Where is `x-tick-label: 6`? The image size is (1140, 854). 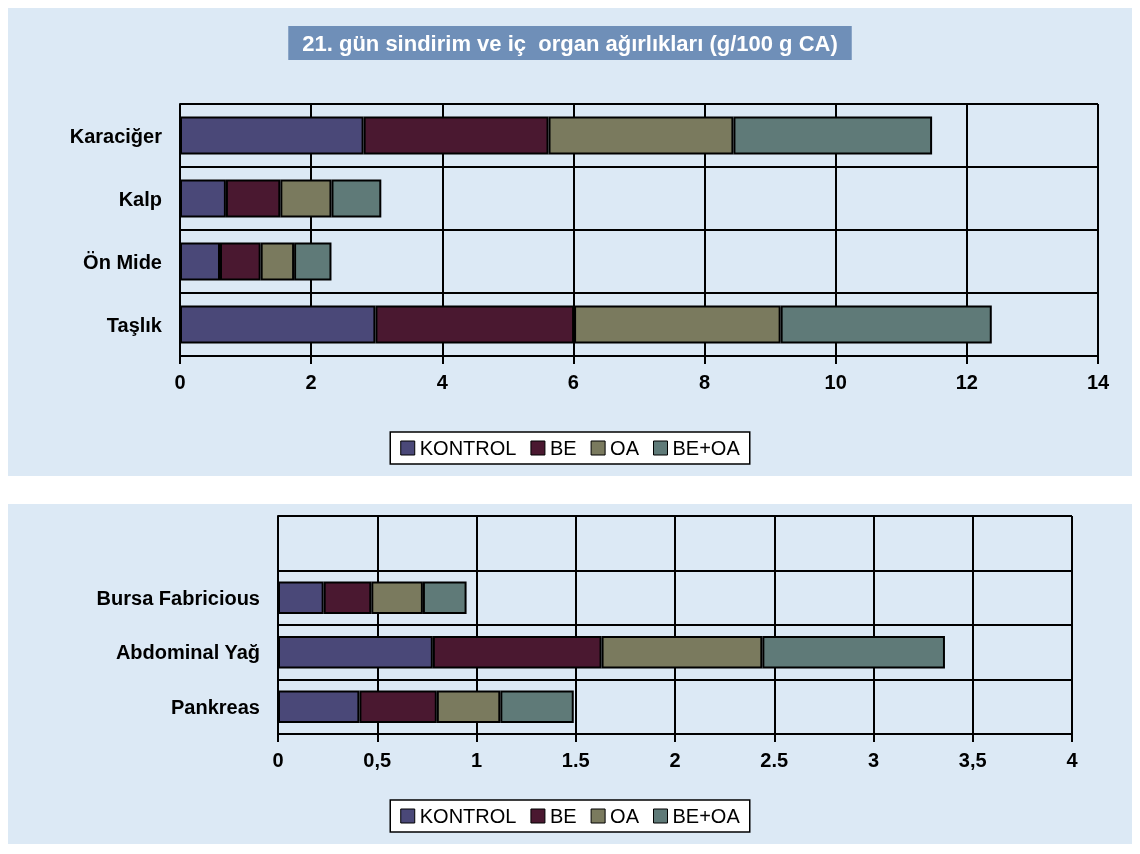
x-tick-label: 6 is located at coordinates (573, 382).